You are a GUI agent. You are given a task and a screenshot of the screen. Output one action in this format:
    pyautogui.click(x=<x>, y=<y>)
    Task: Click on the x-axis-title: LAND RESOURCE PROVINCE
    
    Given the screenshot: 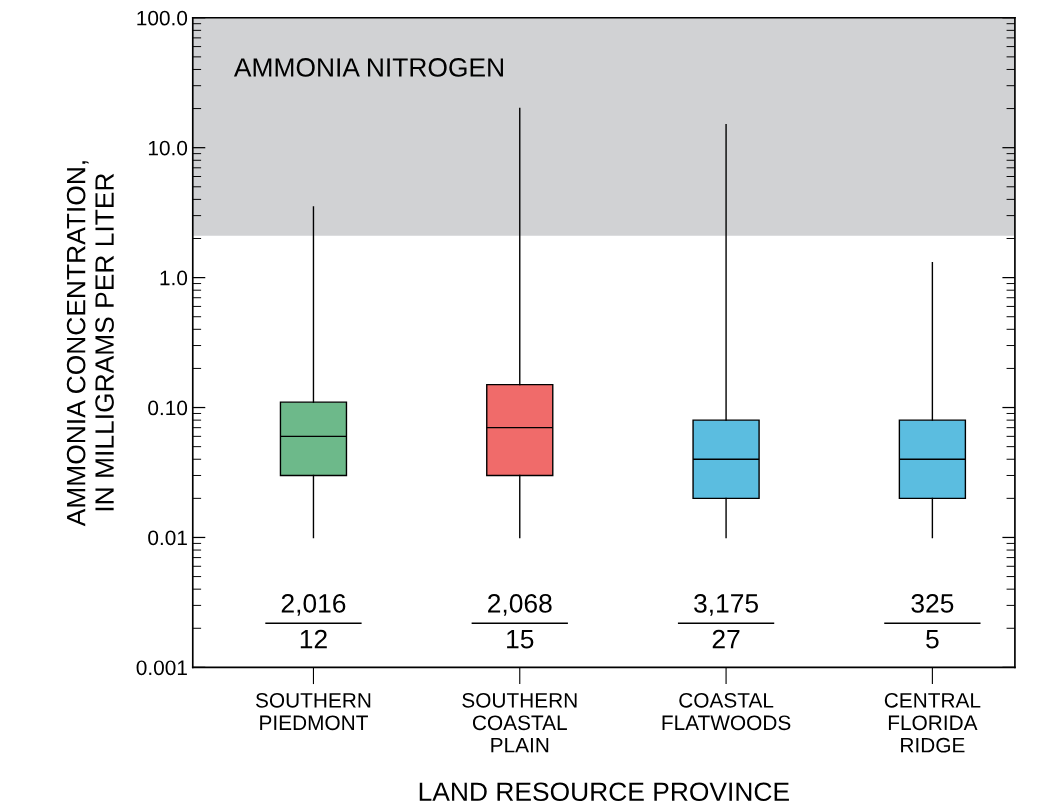 What is the action you would take?
    pyautogui.click(x=604, y=792)
    